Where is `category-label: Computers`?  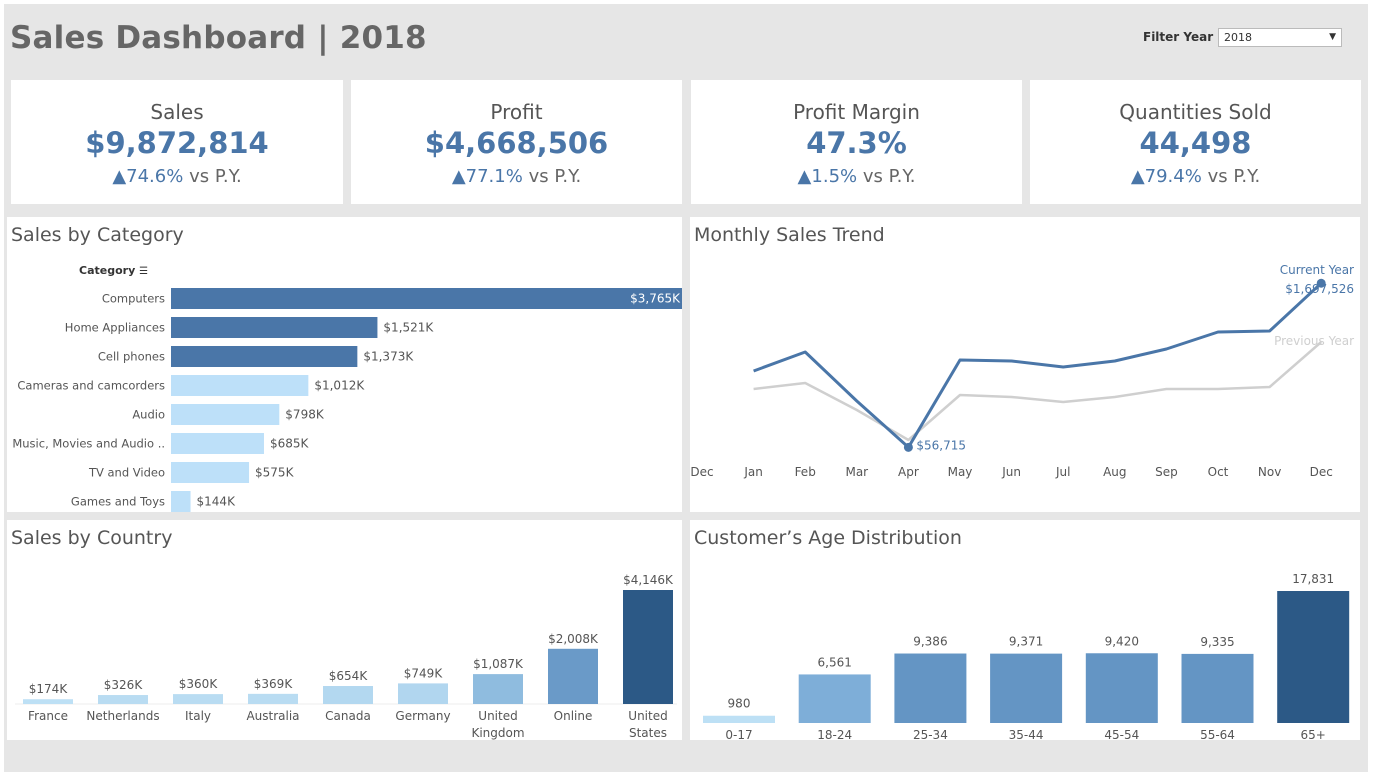 category-label: Computers is located at coordinates (133, 299).